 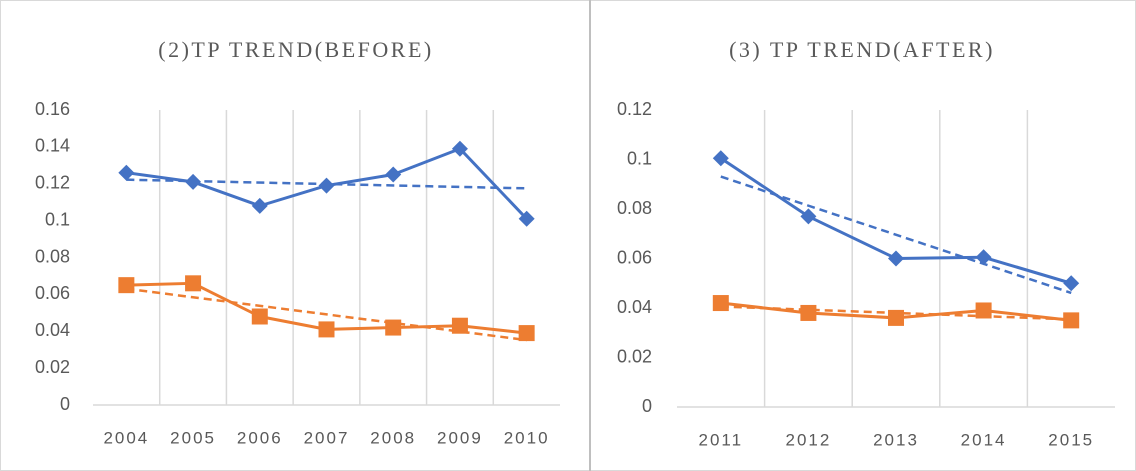 I want to click on x-tick-label: 2013, so click(x=896, y=439).